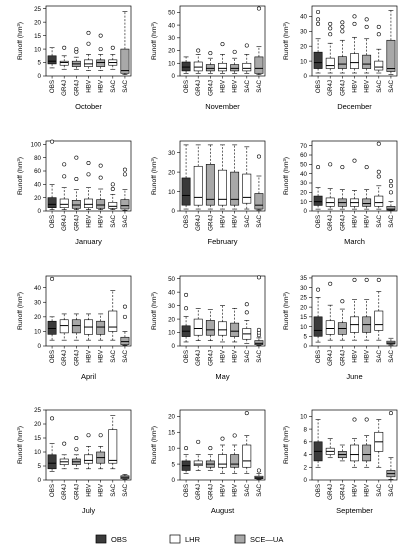 The image size is (410, 550). Describe the element at coordinates (37, 9) in the screenshot. I see `y-tick-label: 25` at that location.